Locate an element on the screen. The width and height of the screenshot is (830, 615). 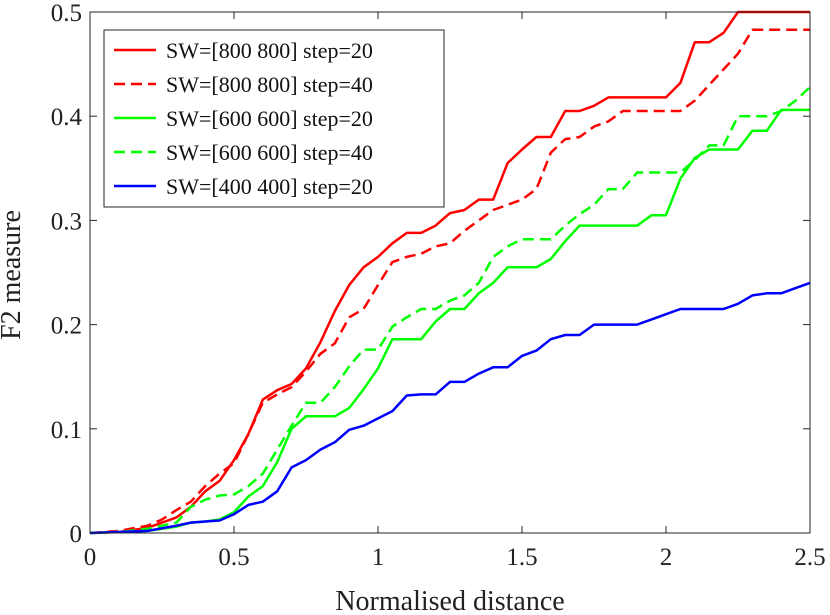
y-tick-label: 0.5 is located at coordinates (66, 13).